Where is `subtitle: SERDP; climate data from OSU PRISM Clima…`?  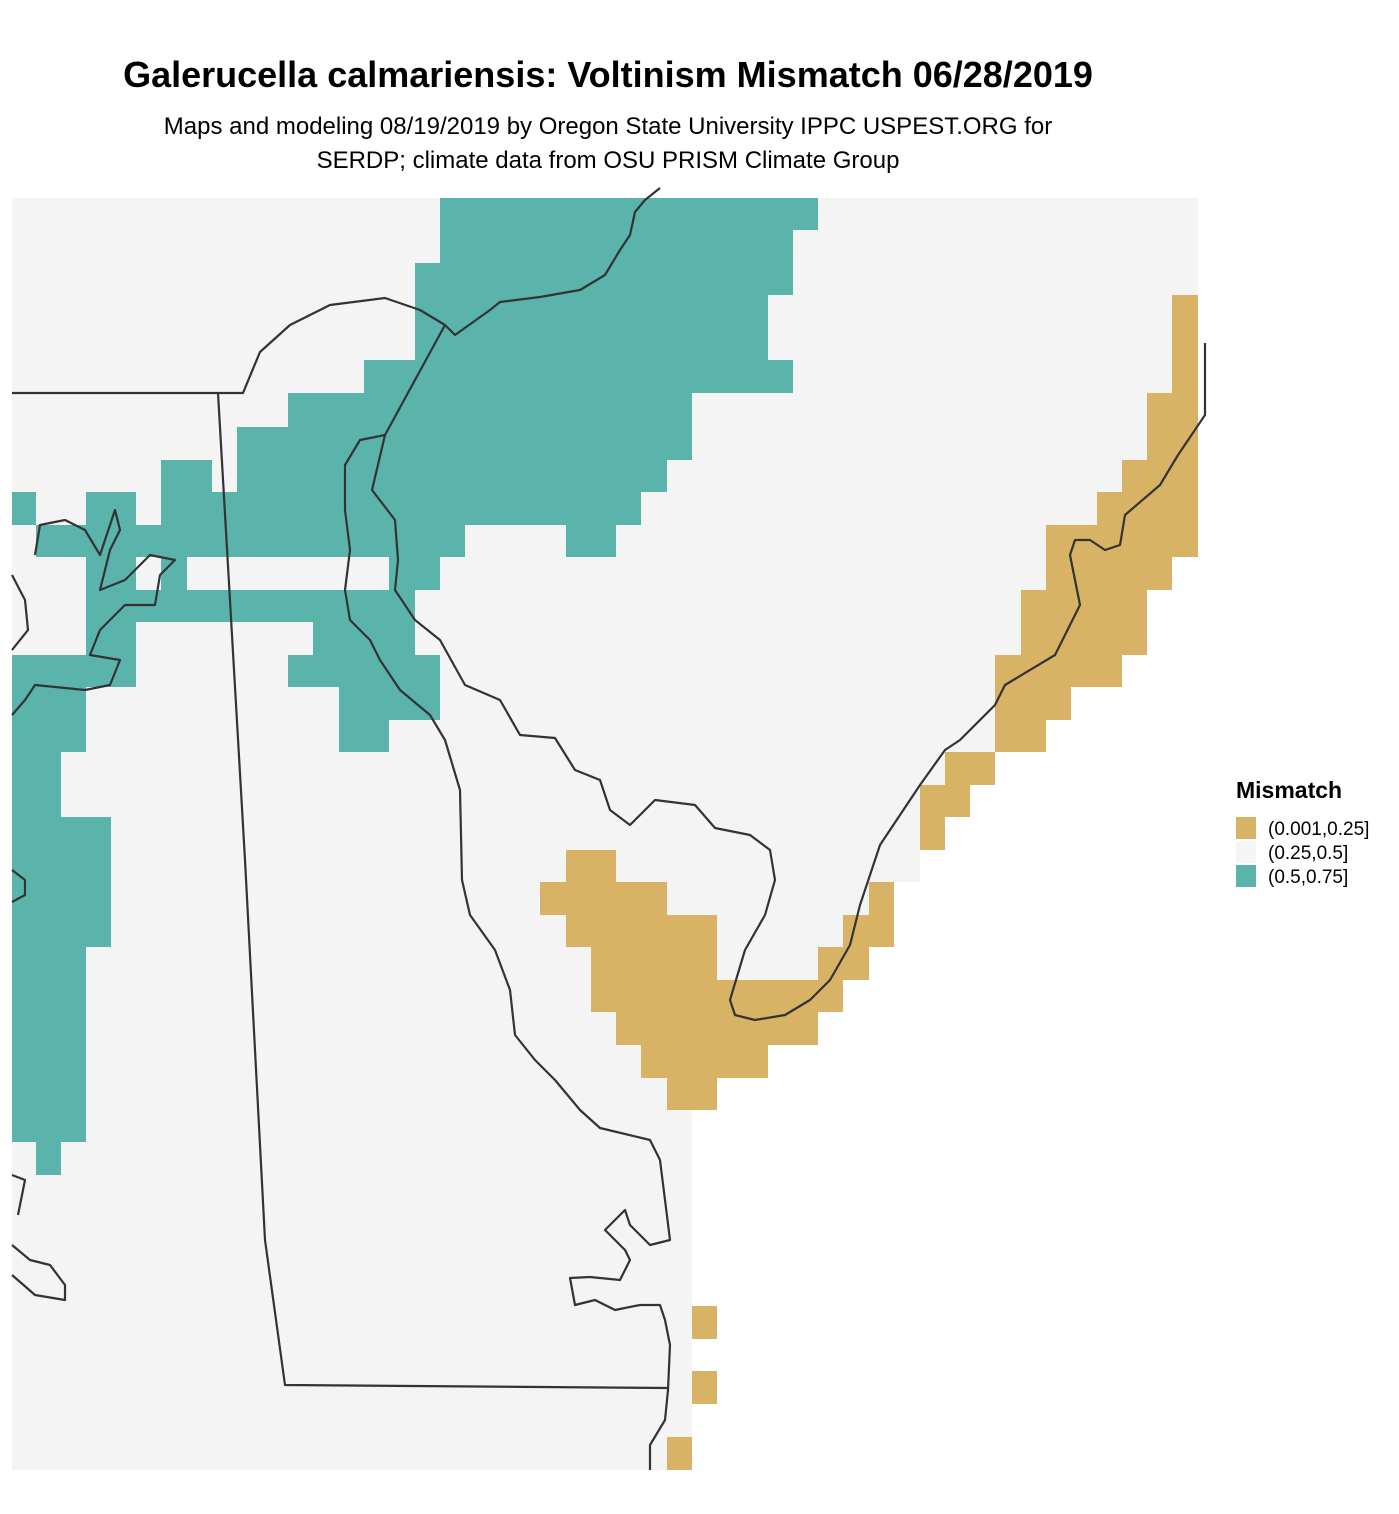
subtitle: SERDP; climate data from OSU PRISM Clima… is located at coordinates (608, 160).